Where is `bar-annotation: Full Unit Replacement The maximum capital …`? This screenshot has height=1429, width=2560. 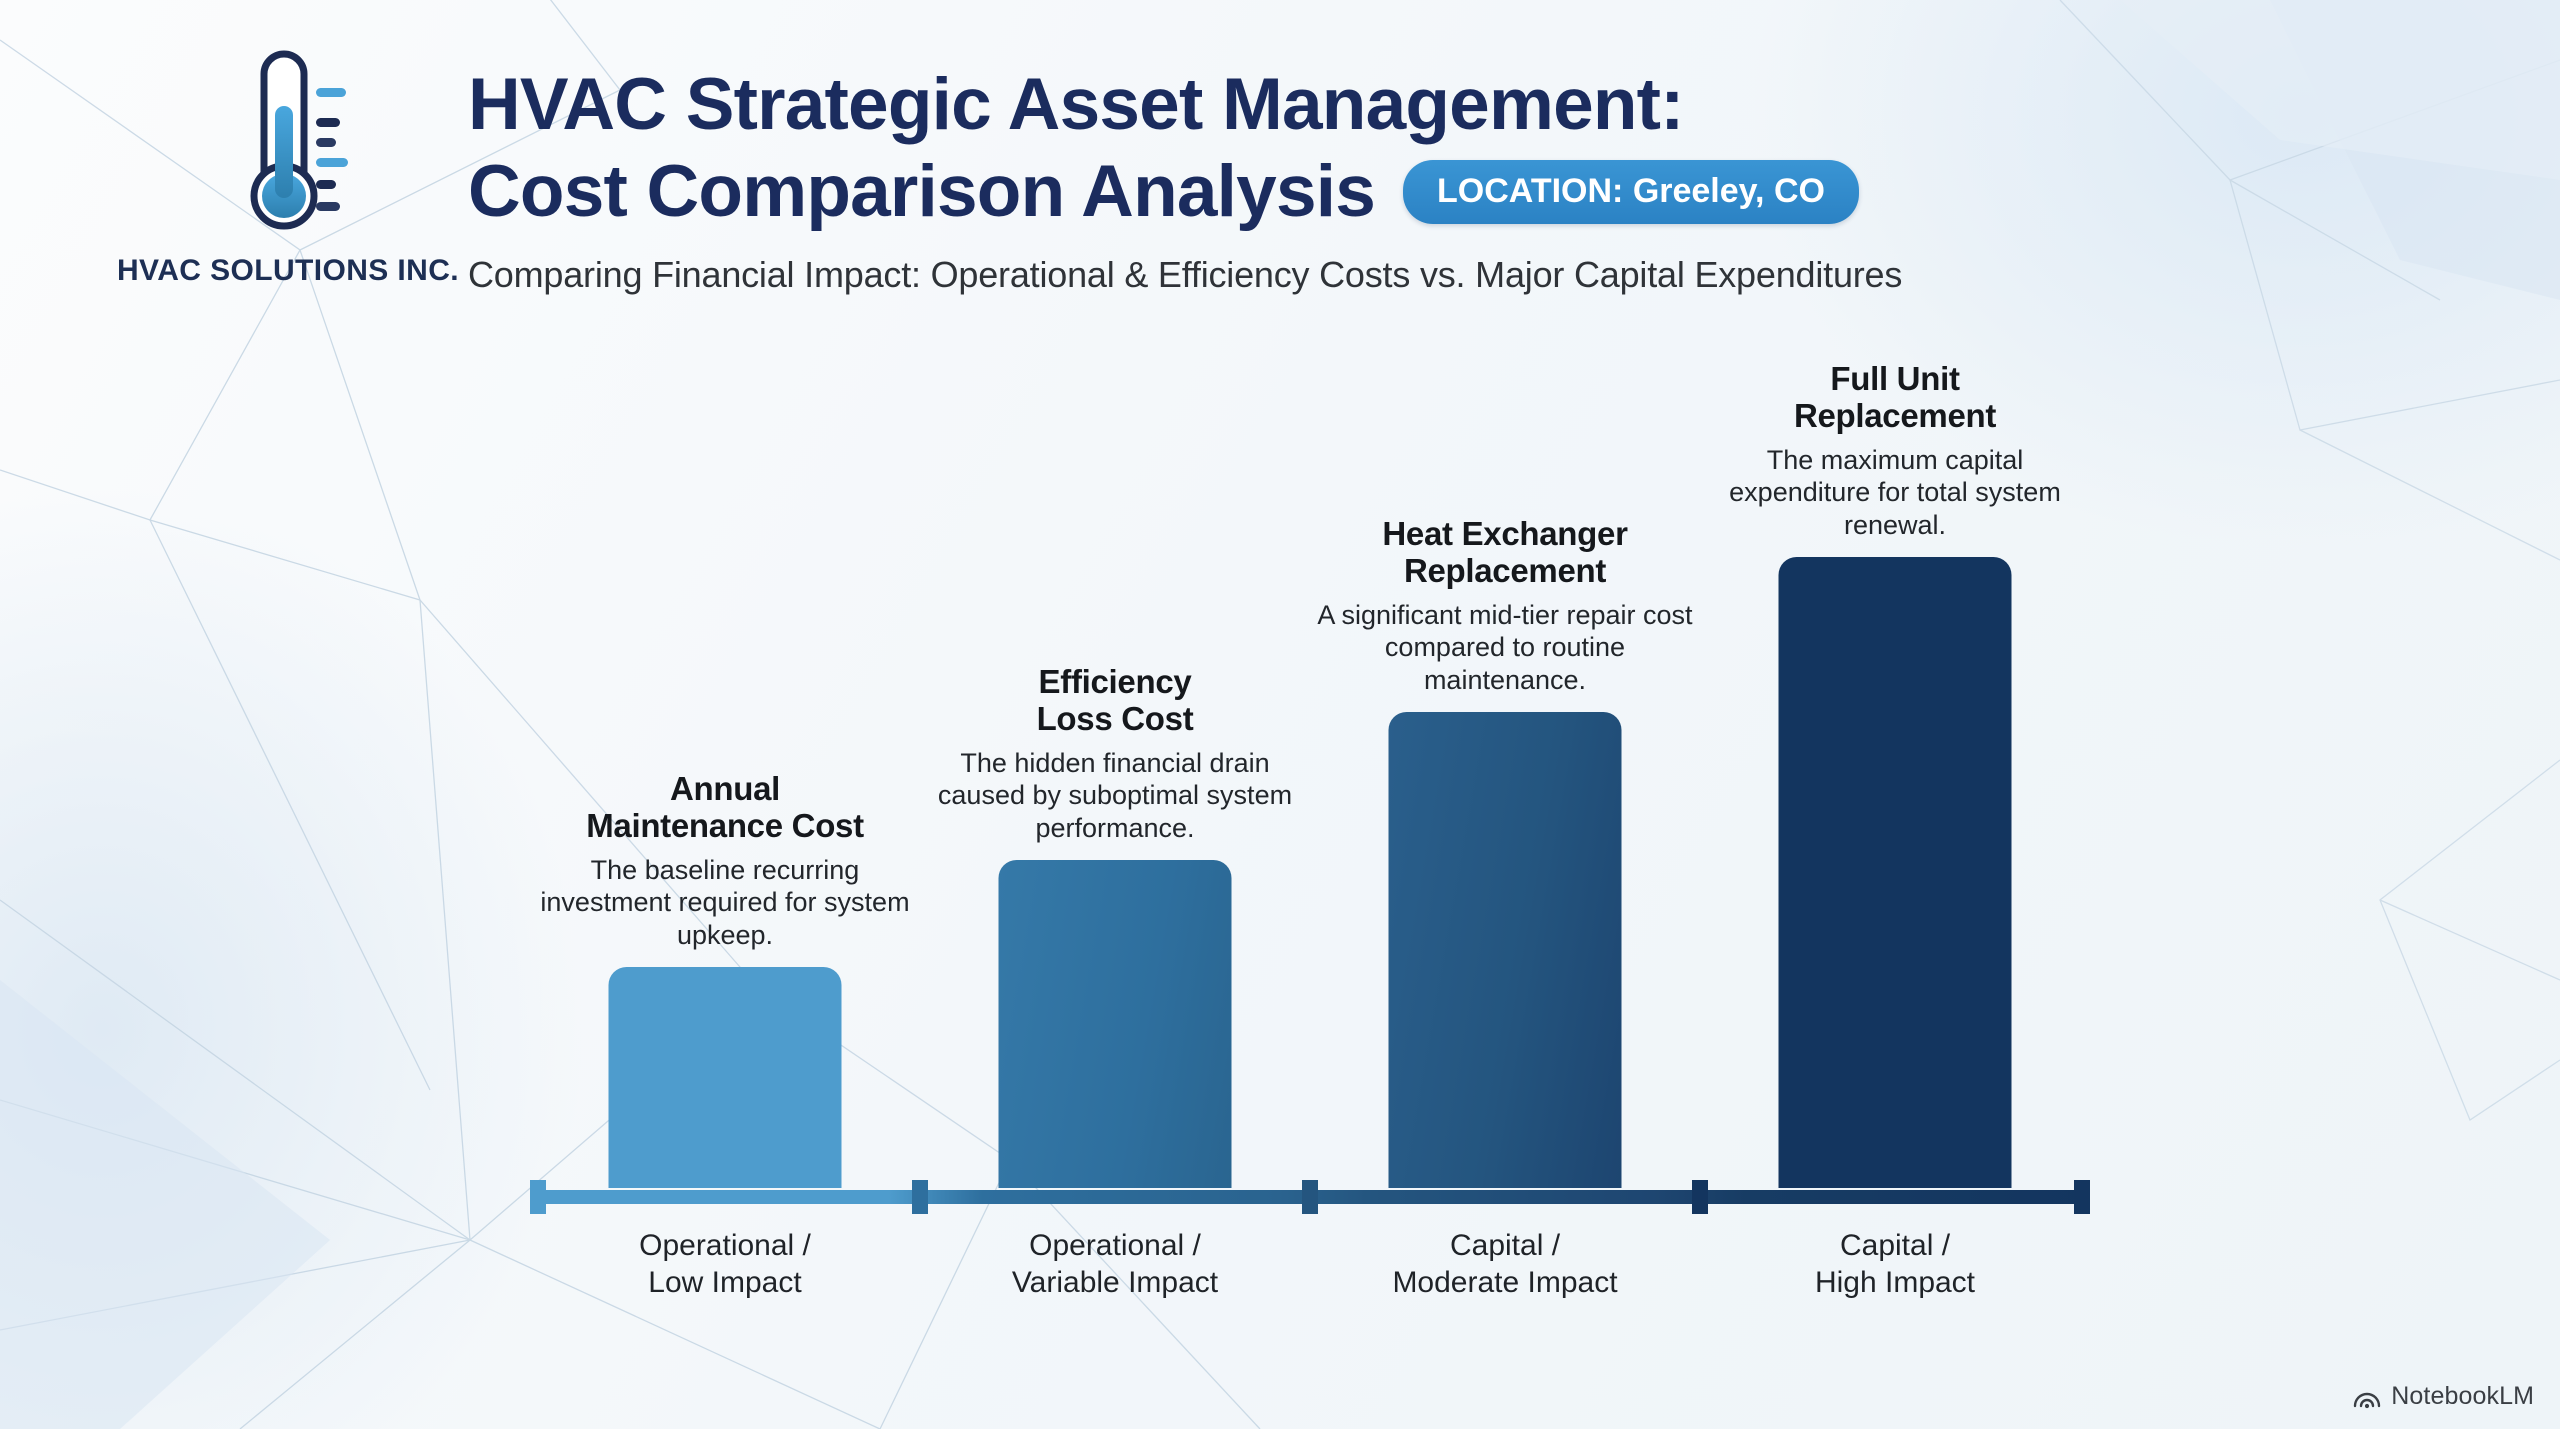
bar-annotation: Full Unit Replacement The maximum capital … is located at coordinates (1895, 450).